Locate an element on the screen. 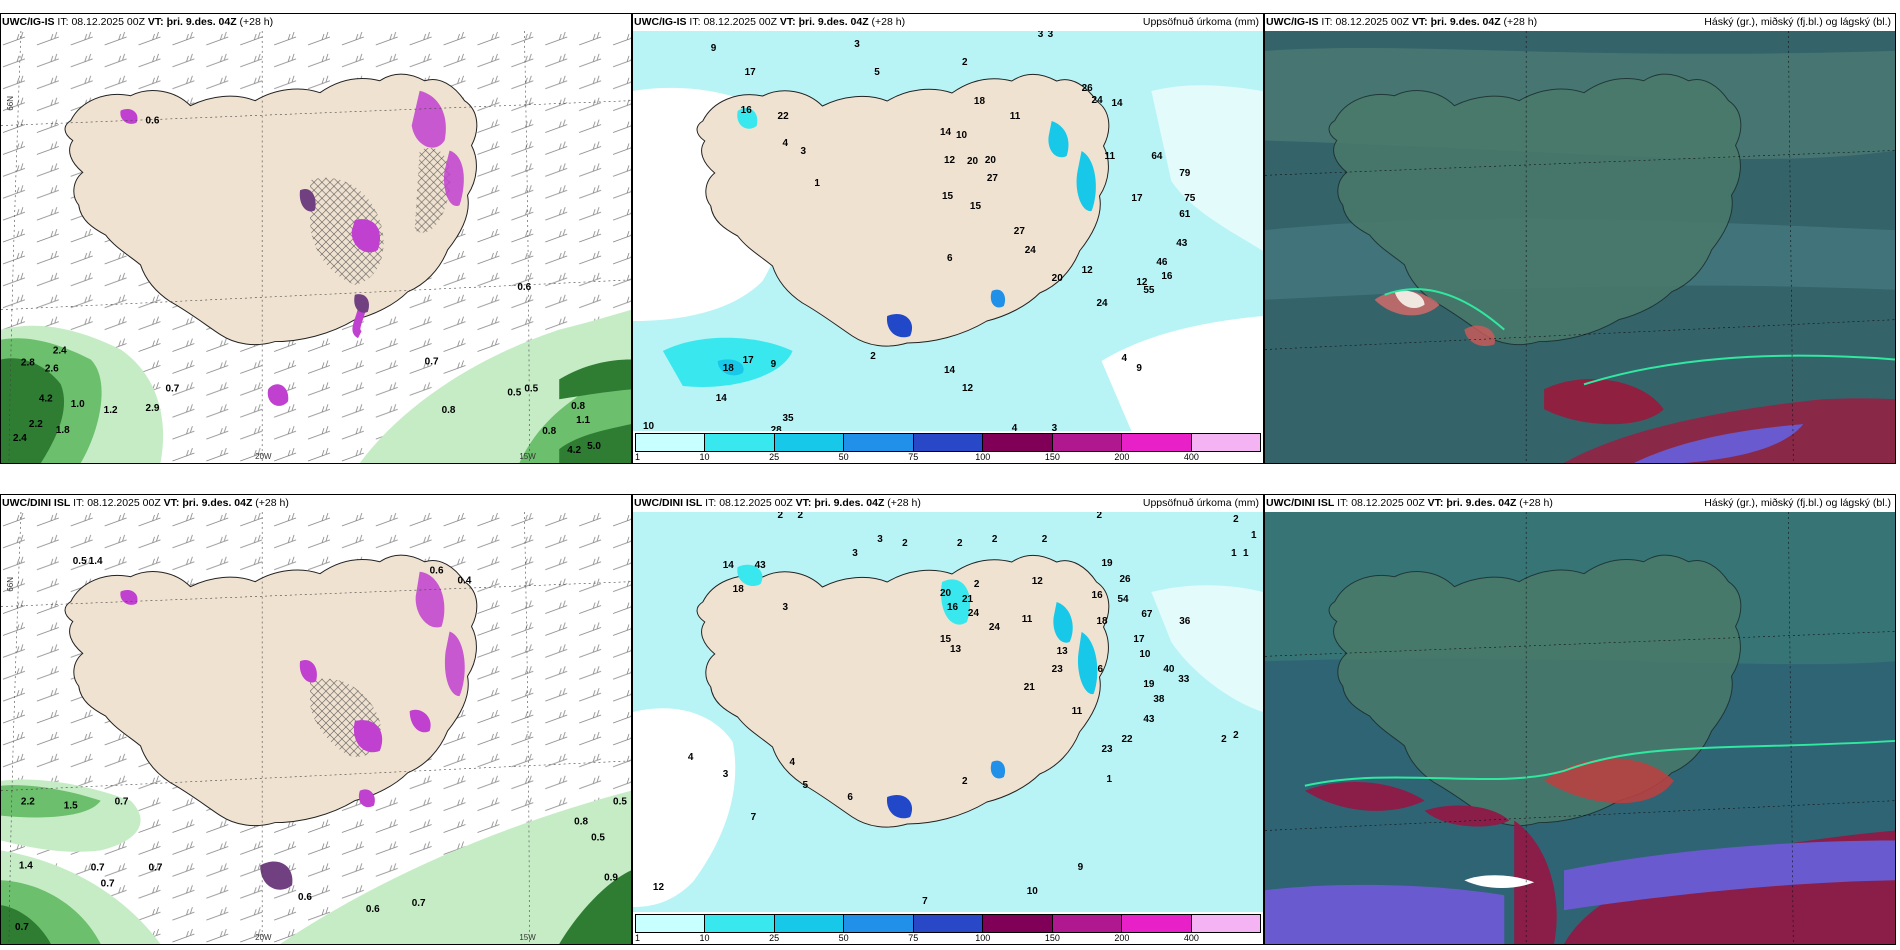 The height and width of the screenshot is (950, 1900). map-value: 0.4 is located at coordinates (465, 581).